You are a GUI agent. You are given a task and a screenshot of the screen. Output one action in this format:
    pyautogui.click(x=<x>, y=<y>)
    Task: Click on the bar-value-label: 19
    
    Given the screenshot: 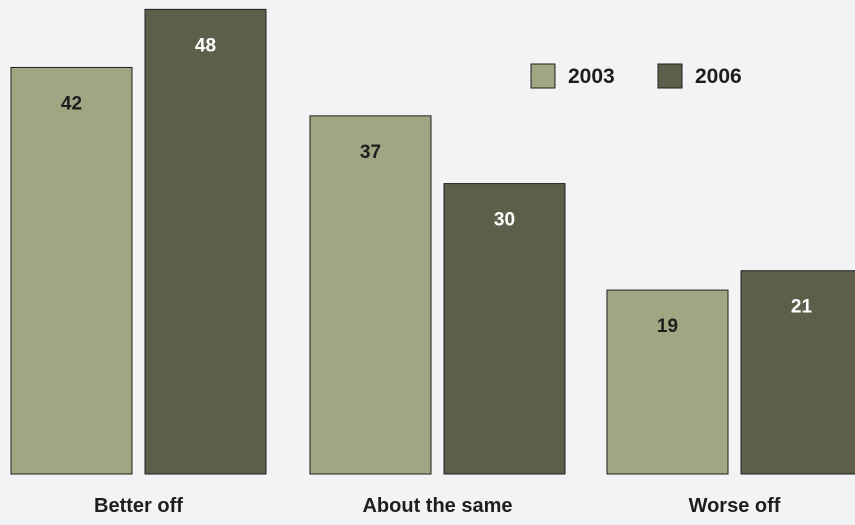 What is the action you would take?
    pyautogui.click(x=667, y=326)
    